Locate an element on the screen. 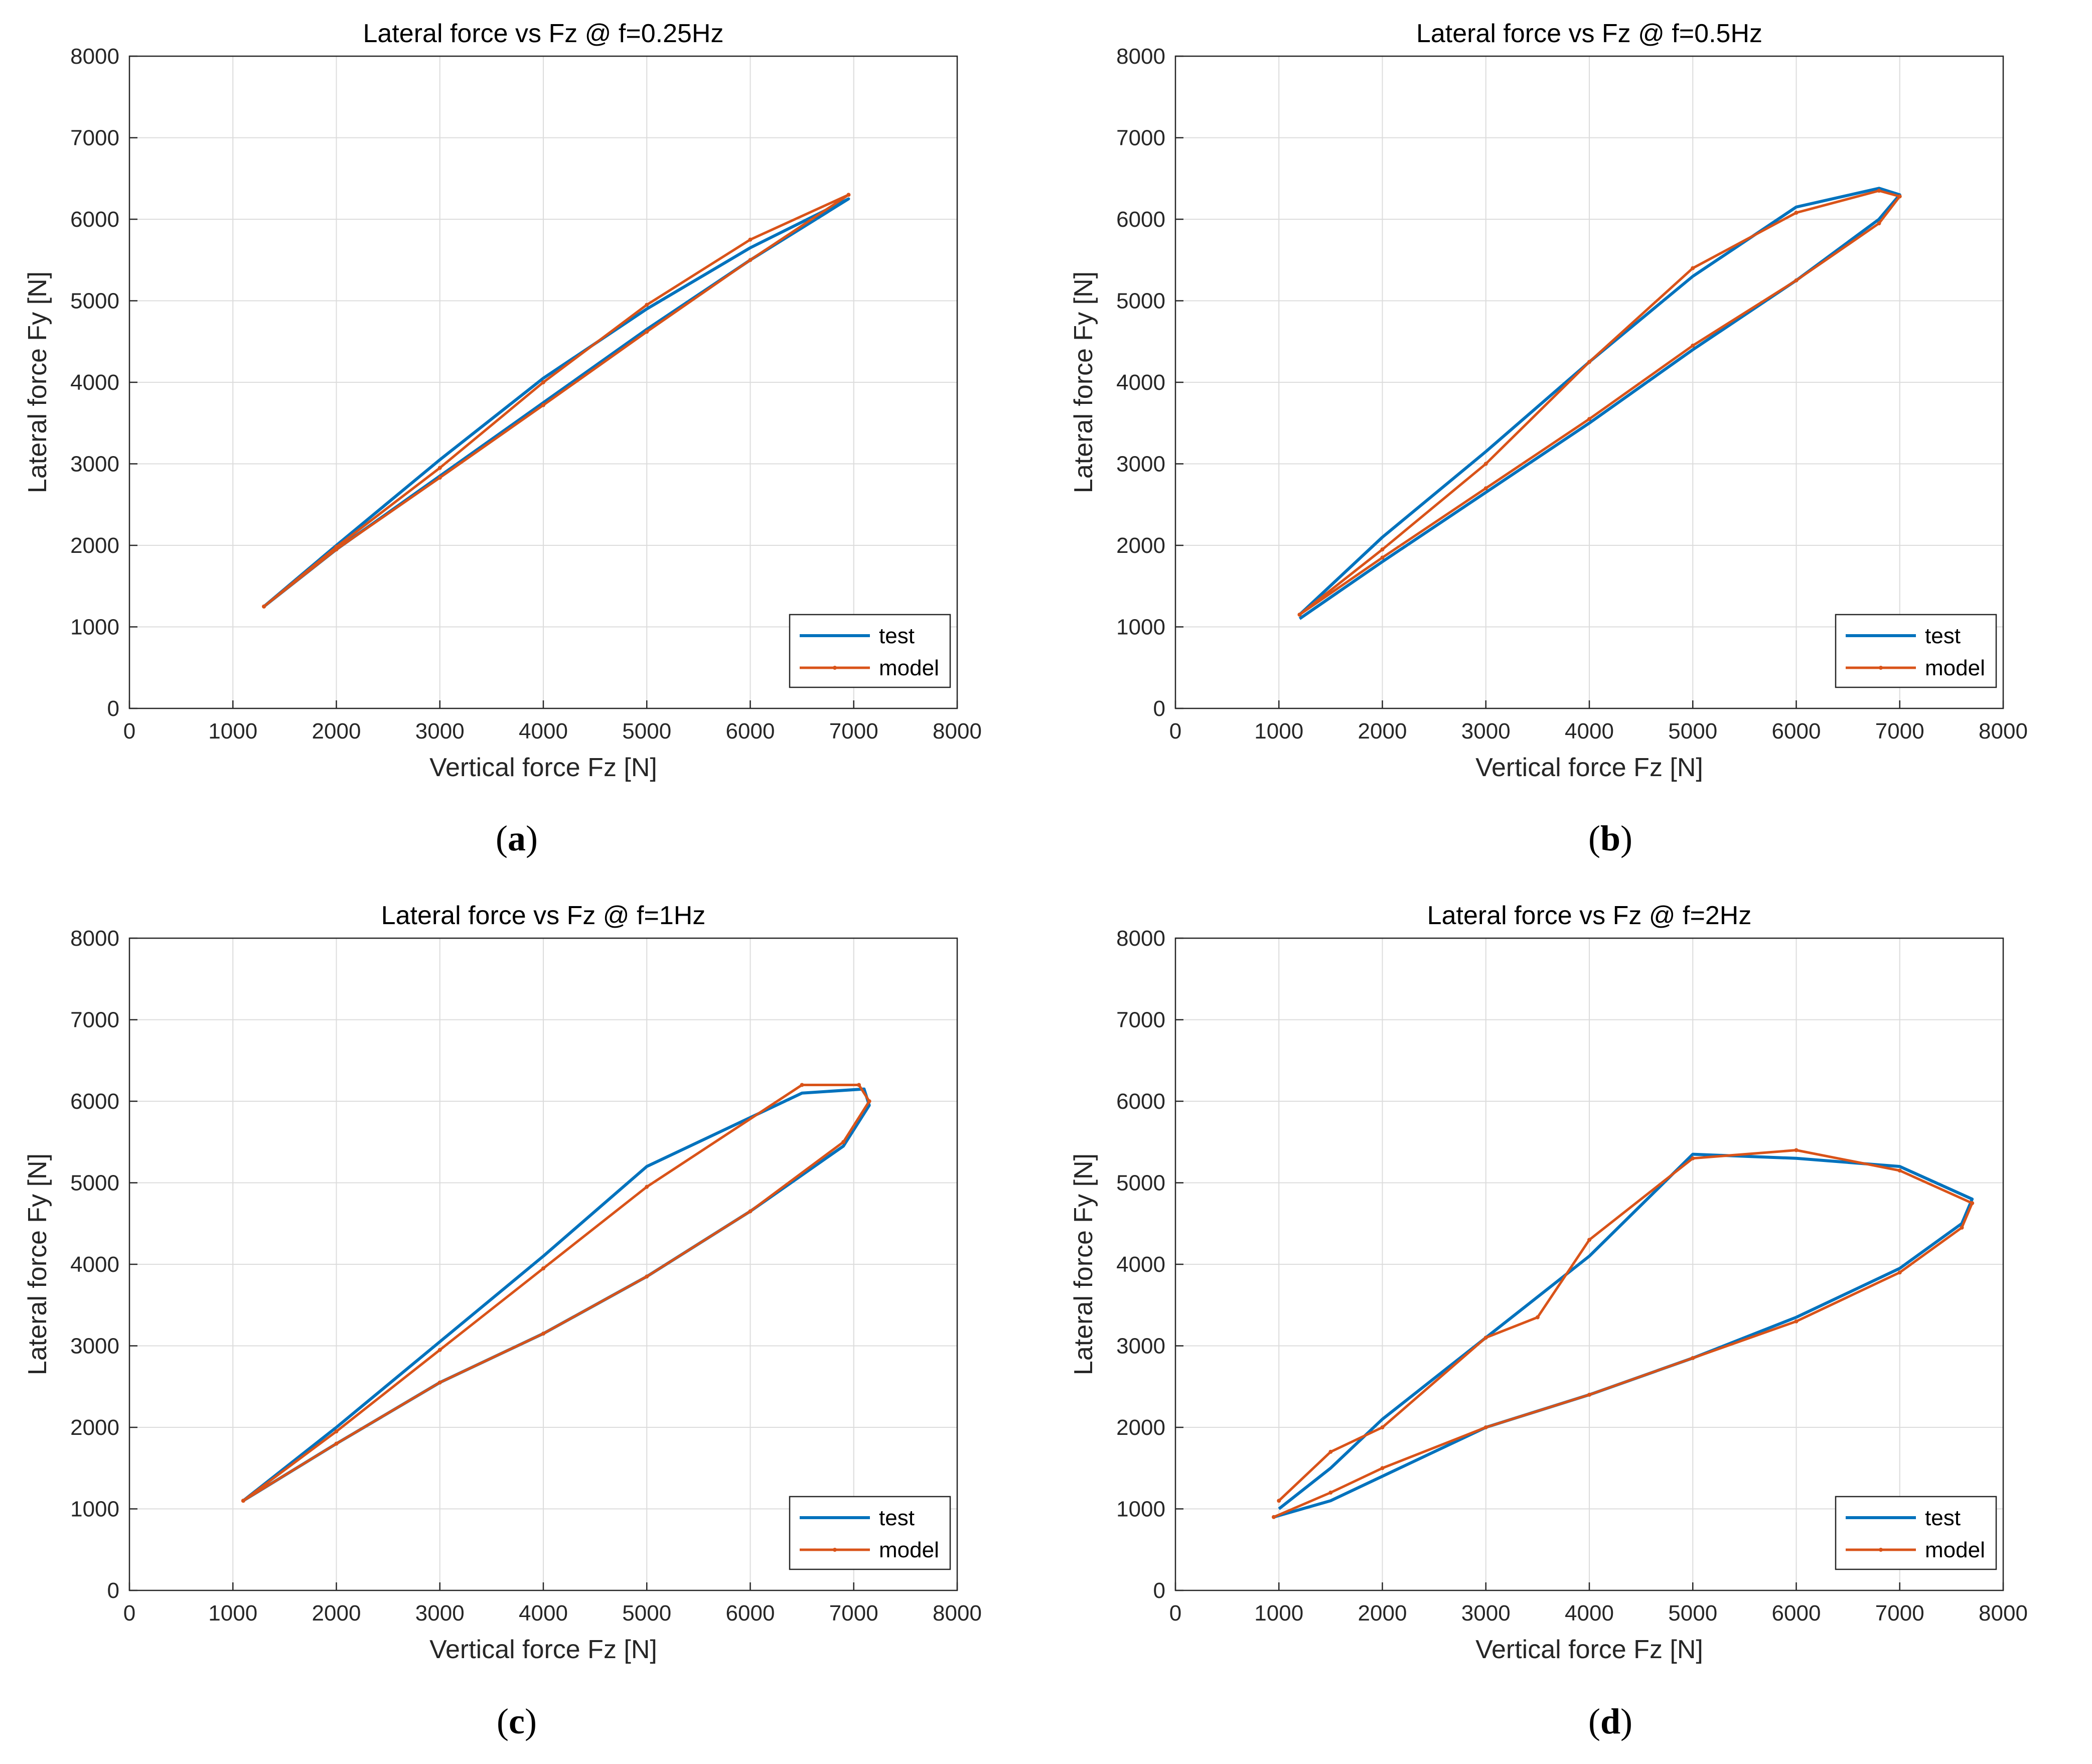 This screenshot has width=2092, height=1764. chart-title: Lateral force vs Fz @ f=1Hz is located at coordinates (543, 915).